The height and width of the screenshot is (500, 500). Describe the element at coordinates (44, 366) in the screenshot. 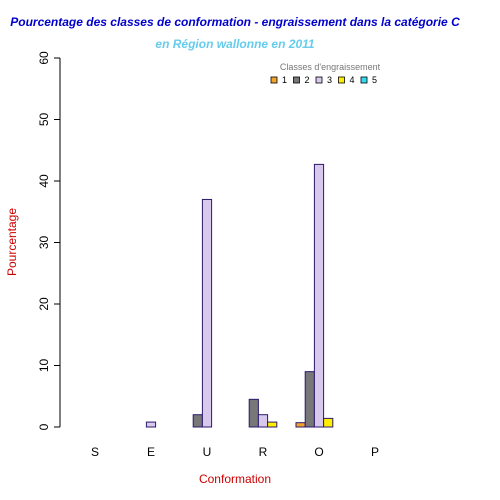

I see `y-tick-label: 10` at that location.